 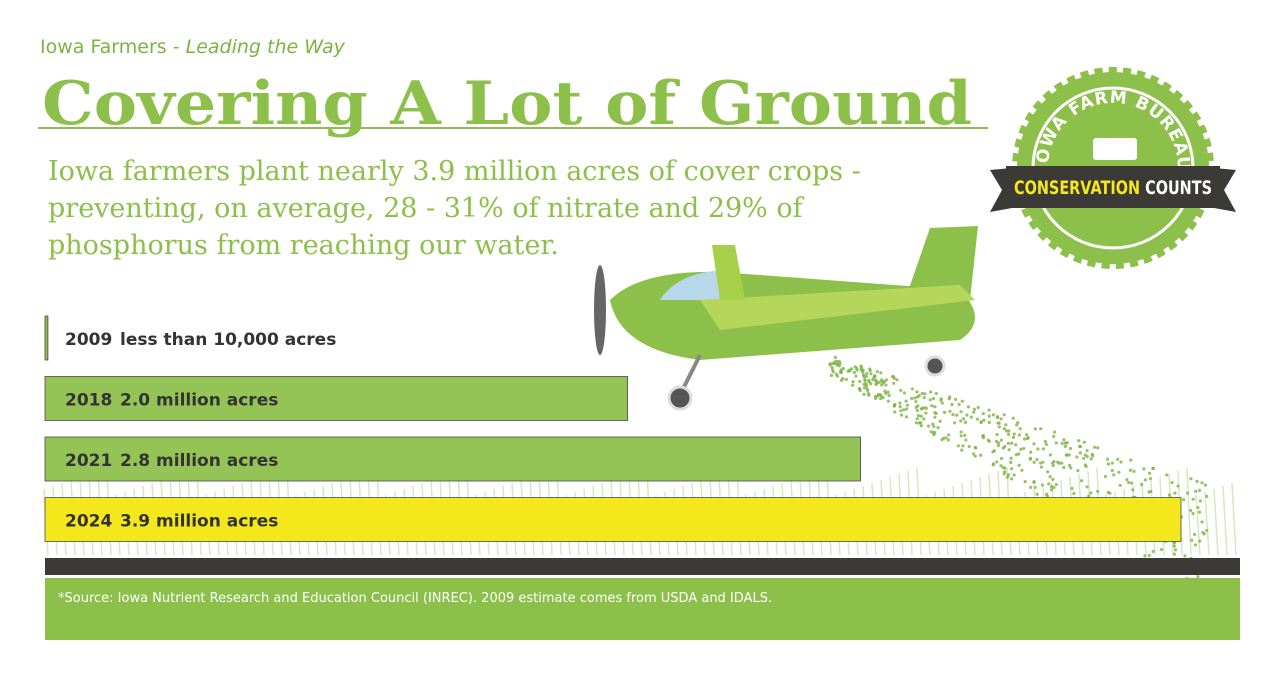 What do you see at coordinates (613, 519) in the screenshot?
I see `bar` at bounding box center [613, 519].